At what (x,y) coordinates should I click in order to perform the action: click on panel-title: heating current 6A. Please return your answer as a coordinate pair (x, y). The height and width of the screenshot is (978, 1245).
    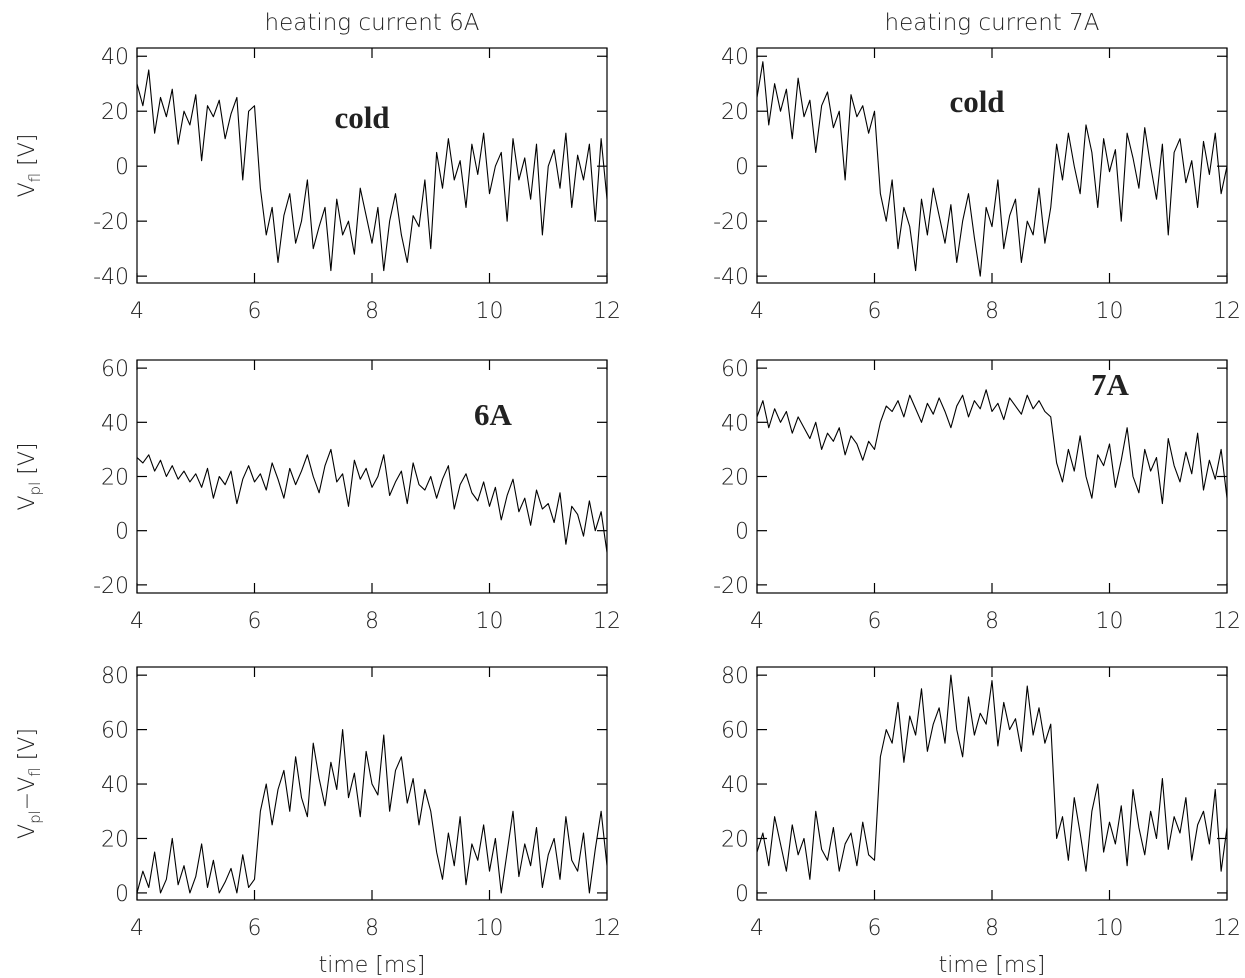
    Looking at the image, I should click on (372, 23).